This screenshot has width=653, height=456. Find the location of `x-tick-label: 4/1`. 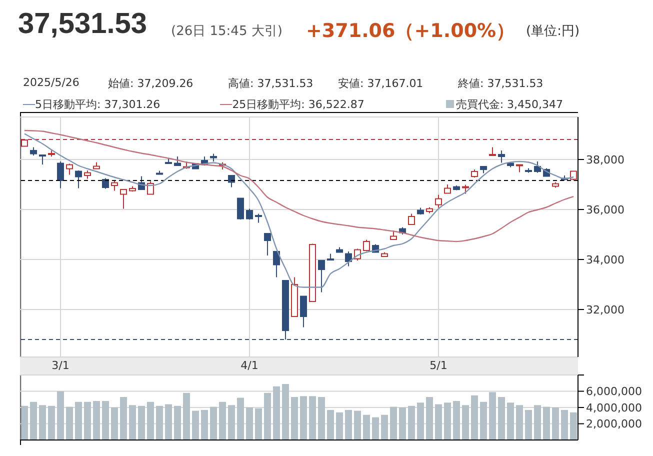

x-tick-label: 4/1 is located at coordinates (249, 365).